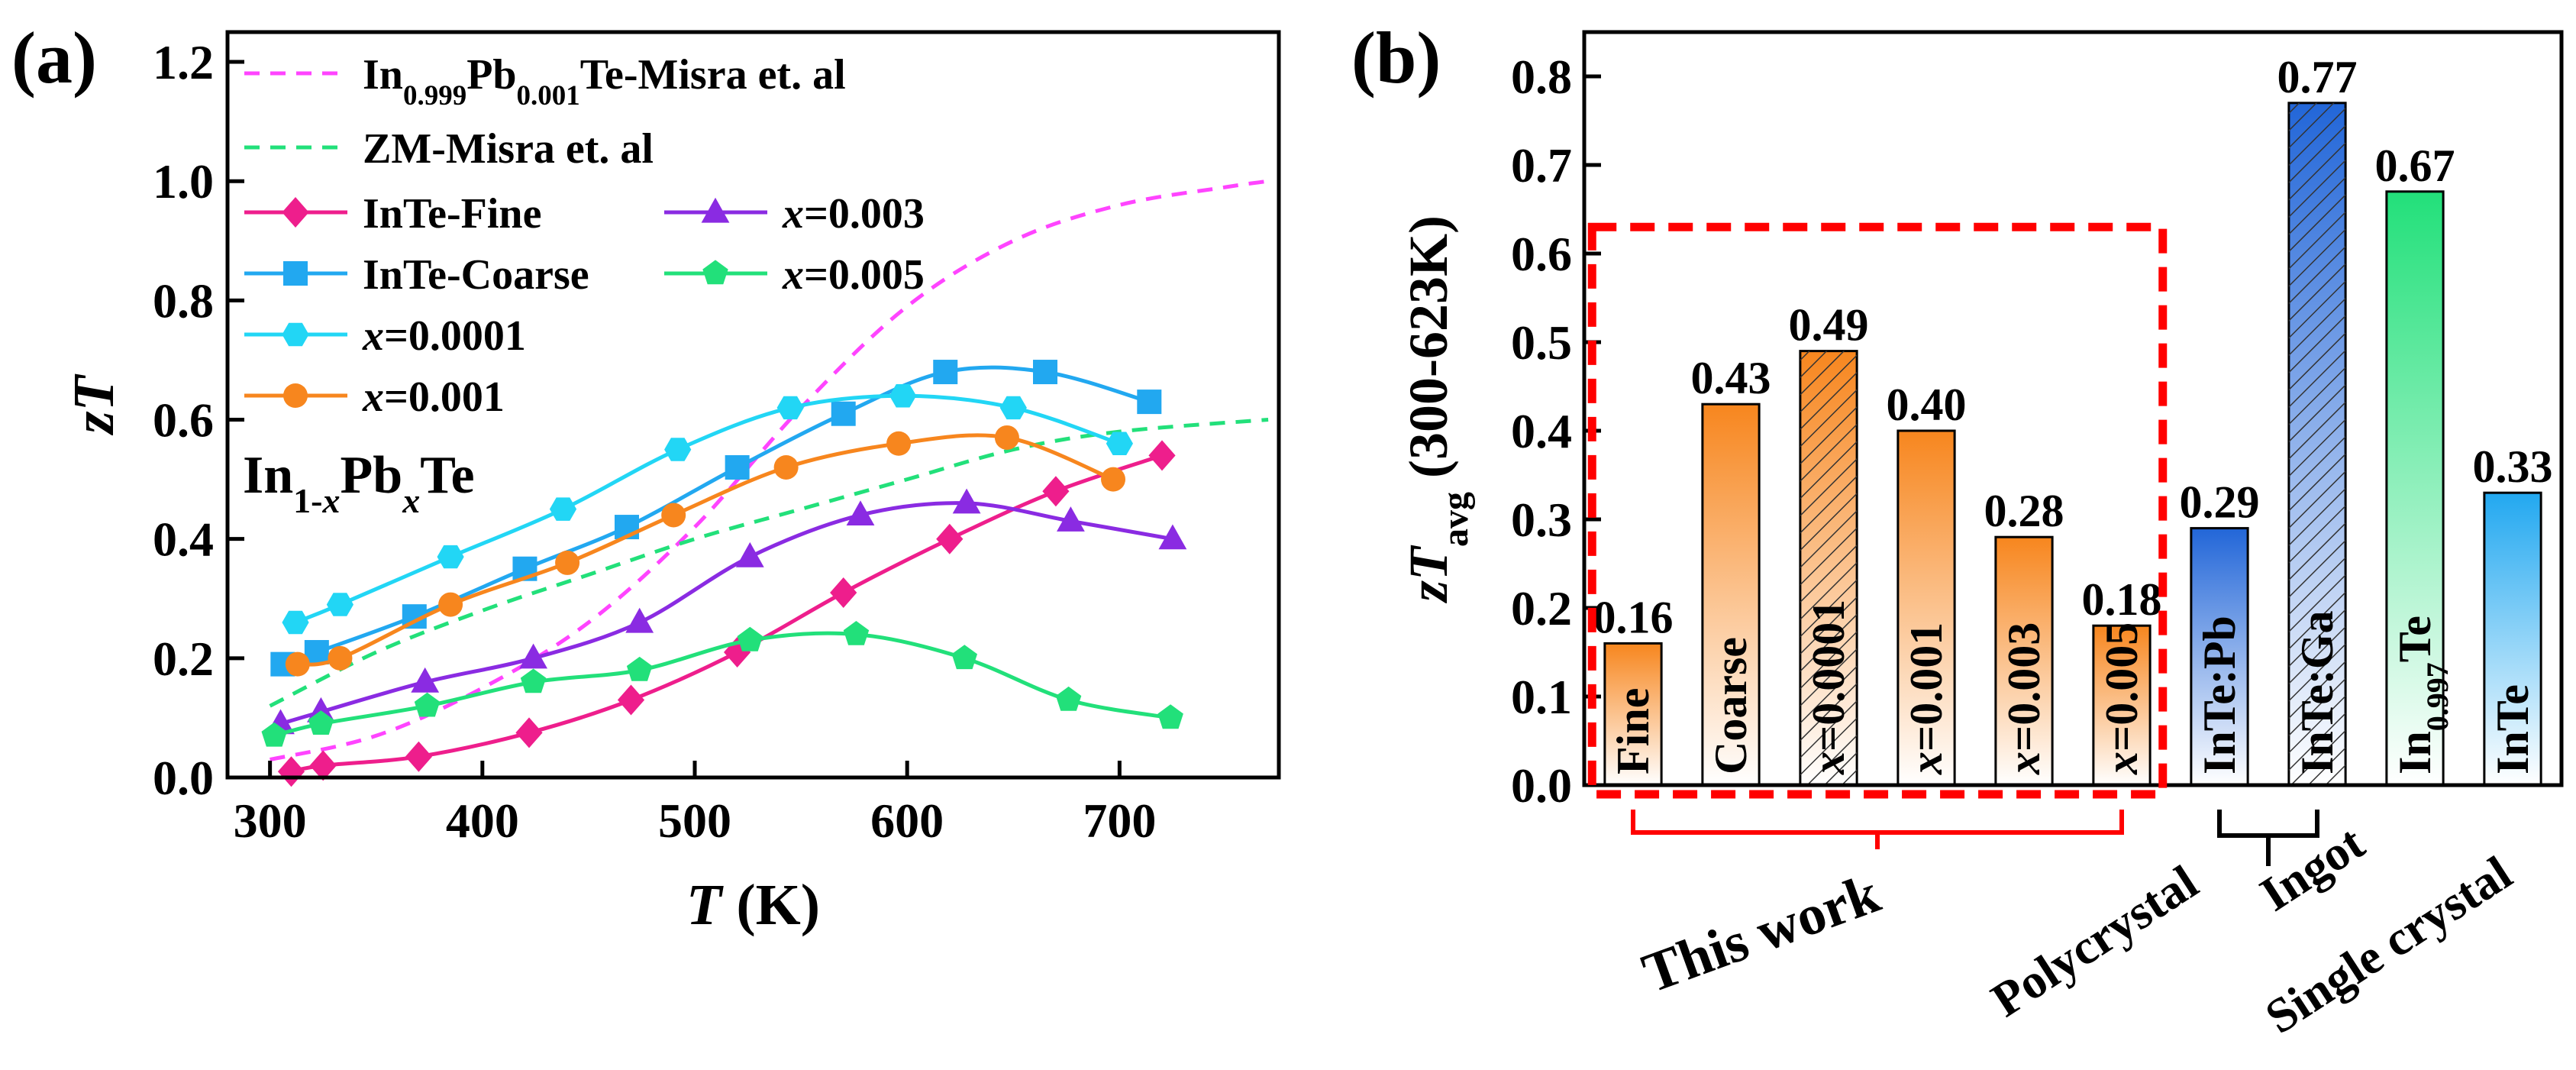  Describe the element at coordinates (1541, 697) in the screenshot. I see `y-tick-label: 0.1` at that location.